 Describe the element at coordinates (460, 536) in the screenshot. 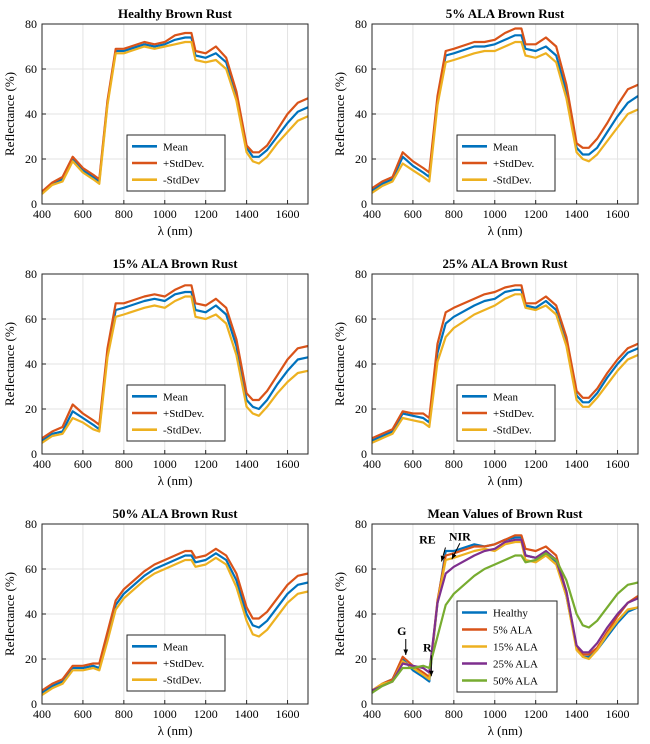

I see `annotation-label: NIR` at that location.